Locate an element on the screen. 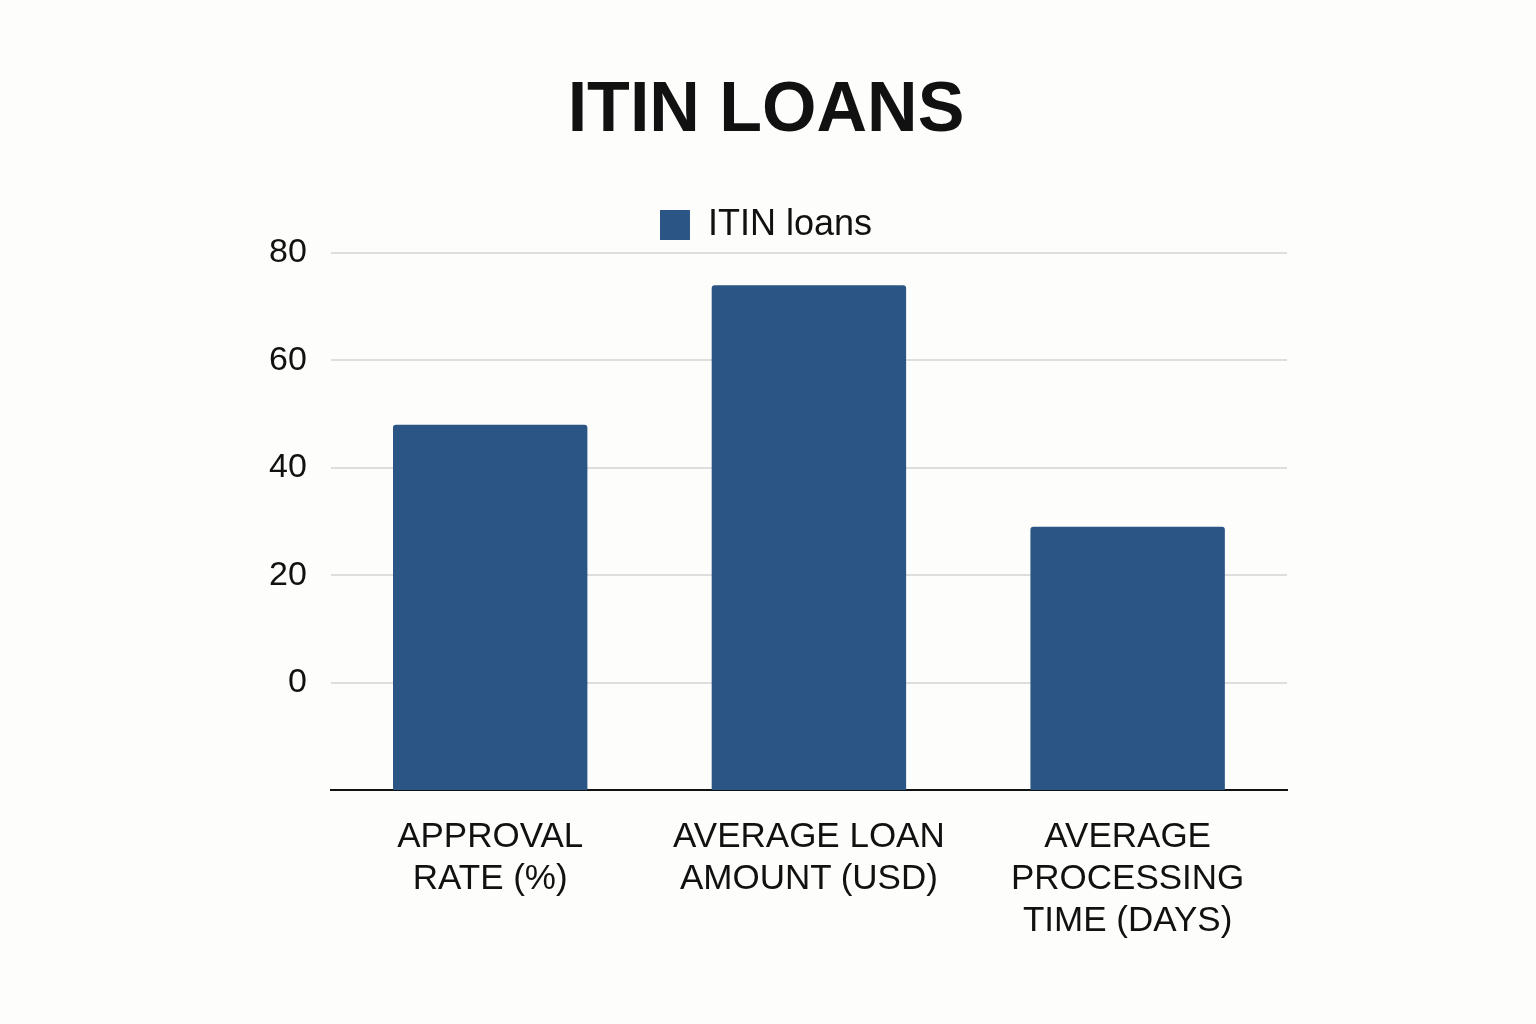  y-tick-label: 0 is located at coordinates (297, 679).